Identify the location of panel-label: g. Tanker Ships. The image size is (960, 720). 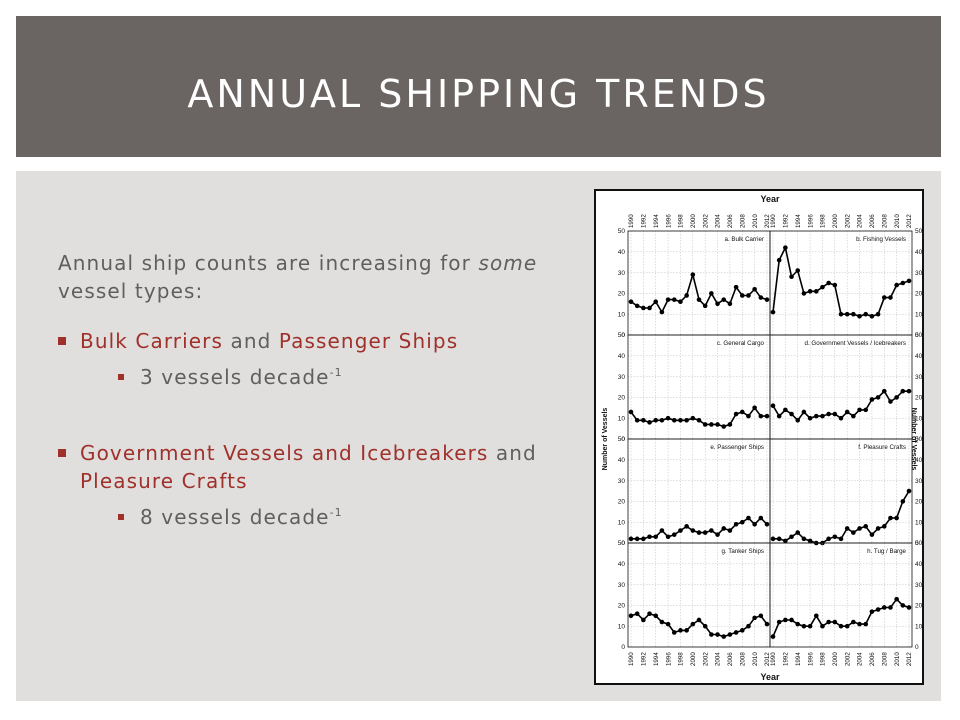
(742, 551).